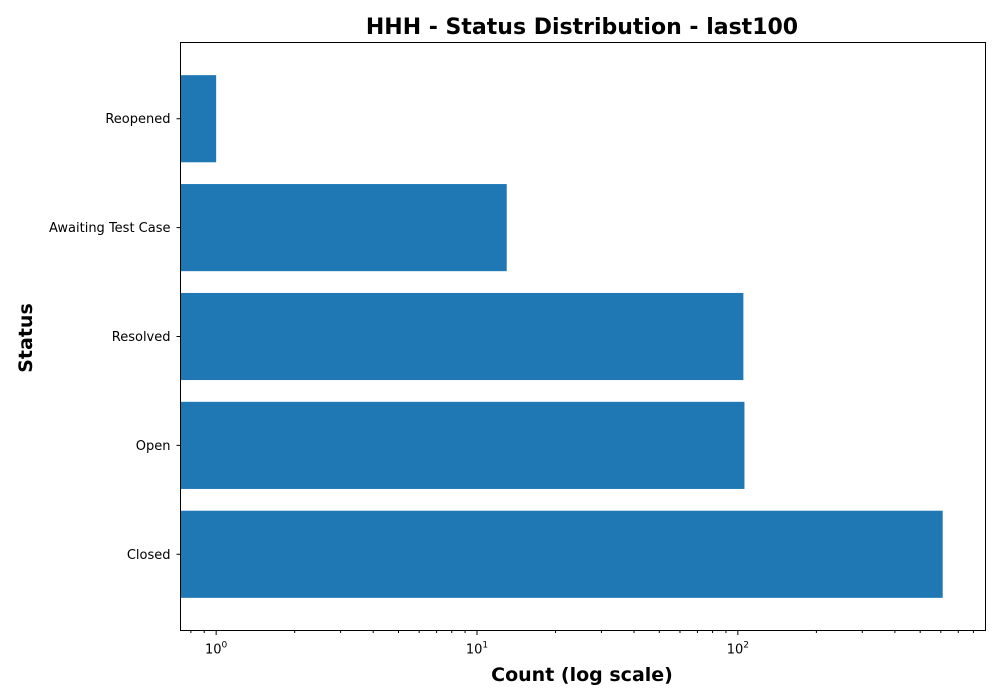  Describe the element at coordinates (109, 228) in the screenshot. I see `y-tick-label: Awaiting Test Case` at that location.